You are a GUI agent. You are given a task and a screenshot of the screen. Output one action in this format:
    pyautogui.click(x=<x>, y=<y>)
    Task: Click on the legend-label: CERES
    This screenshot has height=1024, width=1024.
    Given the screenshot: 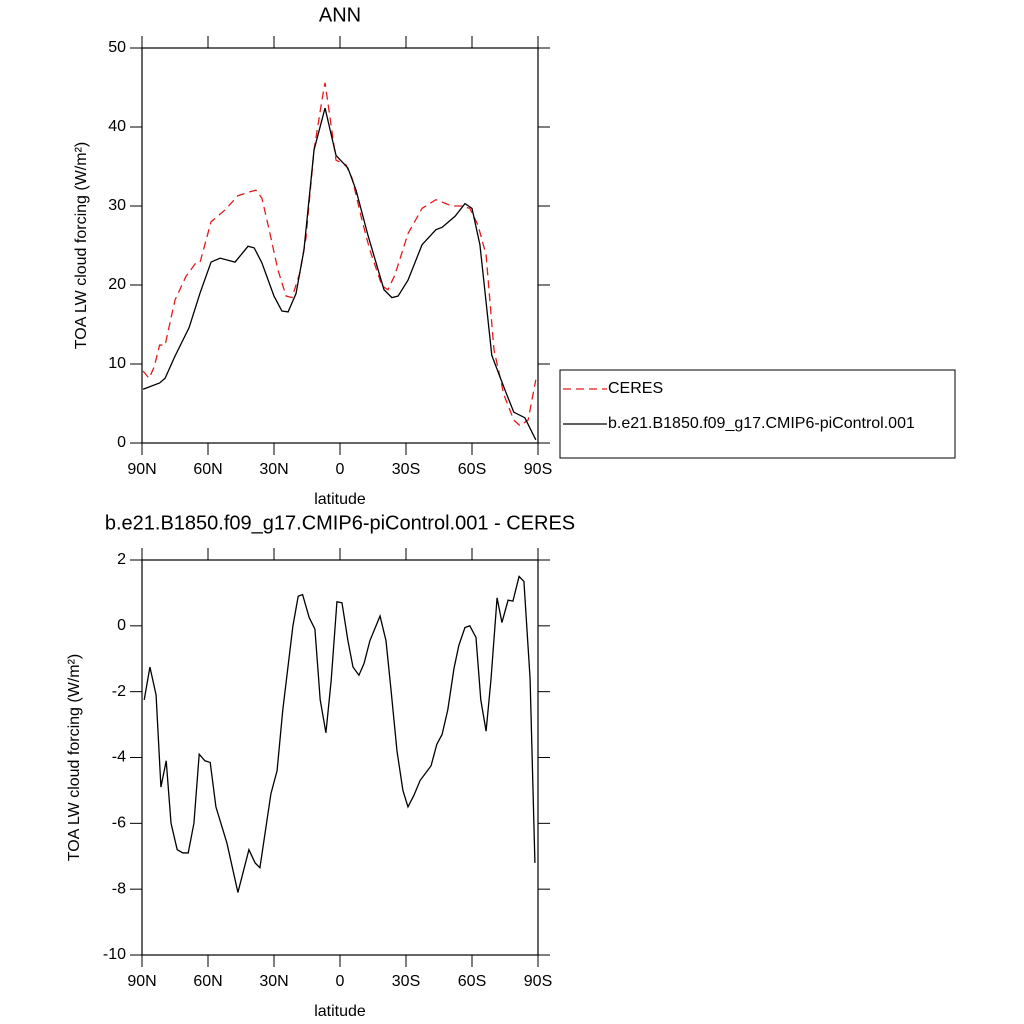 What is the action you would take?
    pyautogui.click(x=635, y=388)
    